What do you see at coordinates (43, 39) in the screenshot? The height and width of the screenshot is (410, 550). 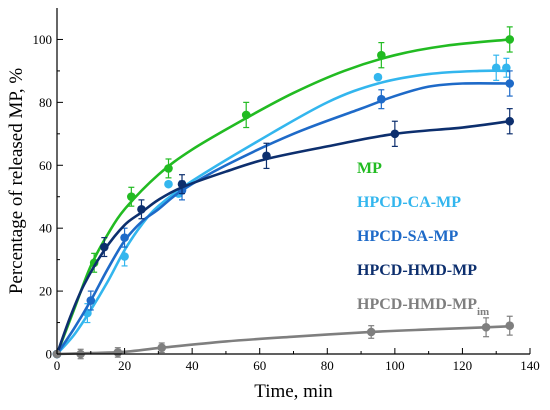 I see `y-tick-label: 100` at bounding box center [43, 39].